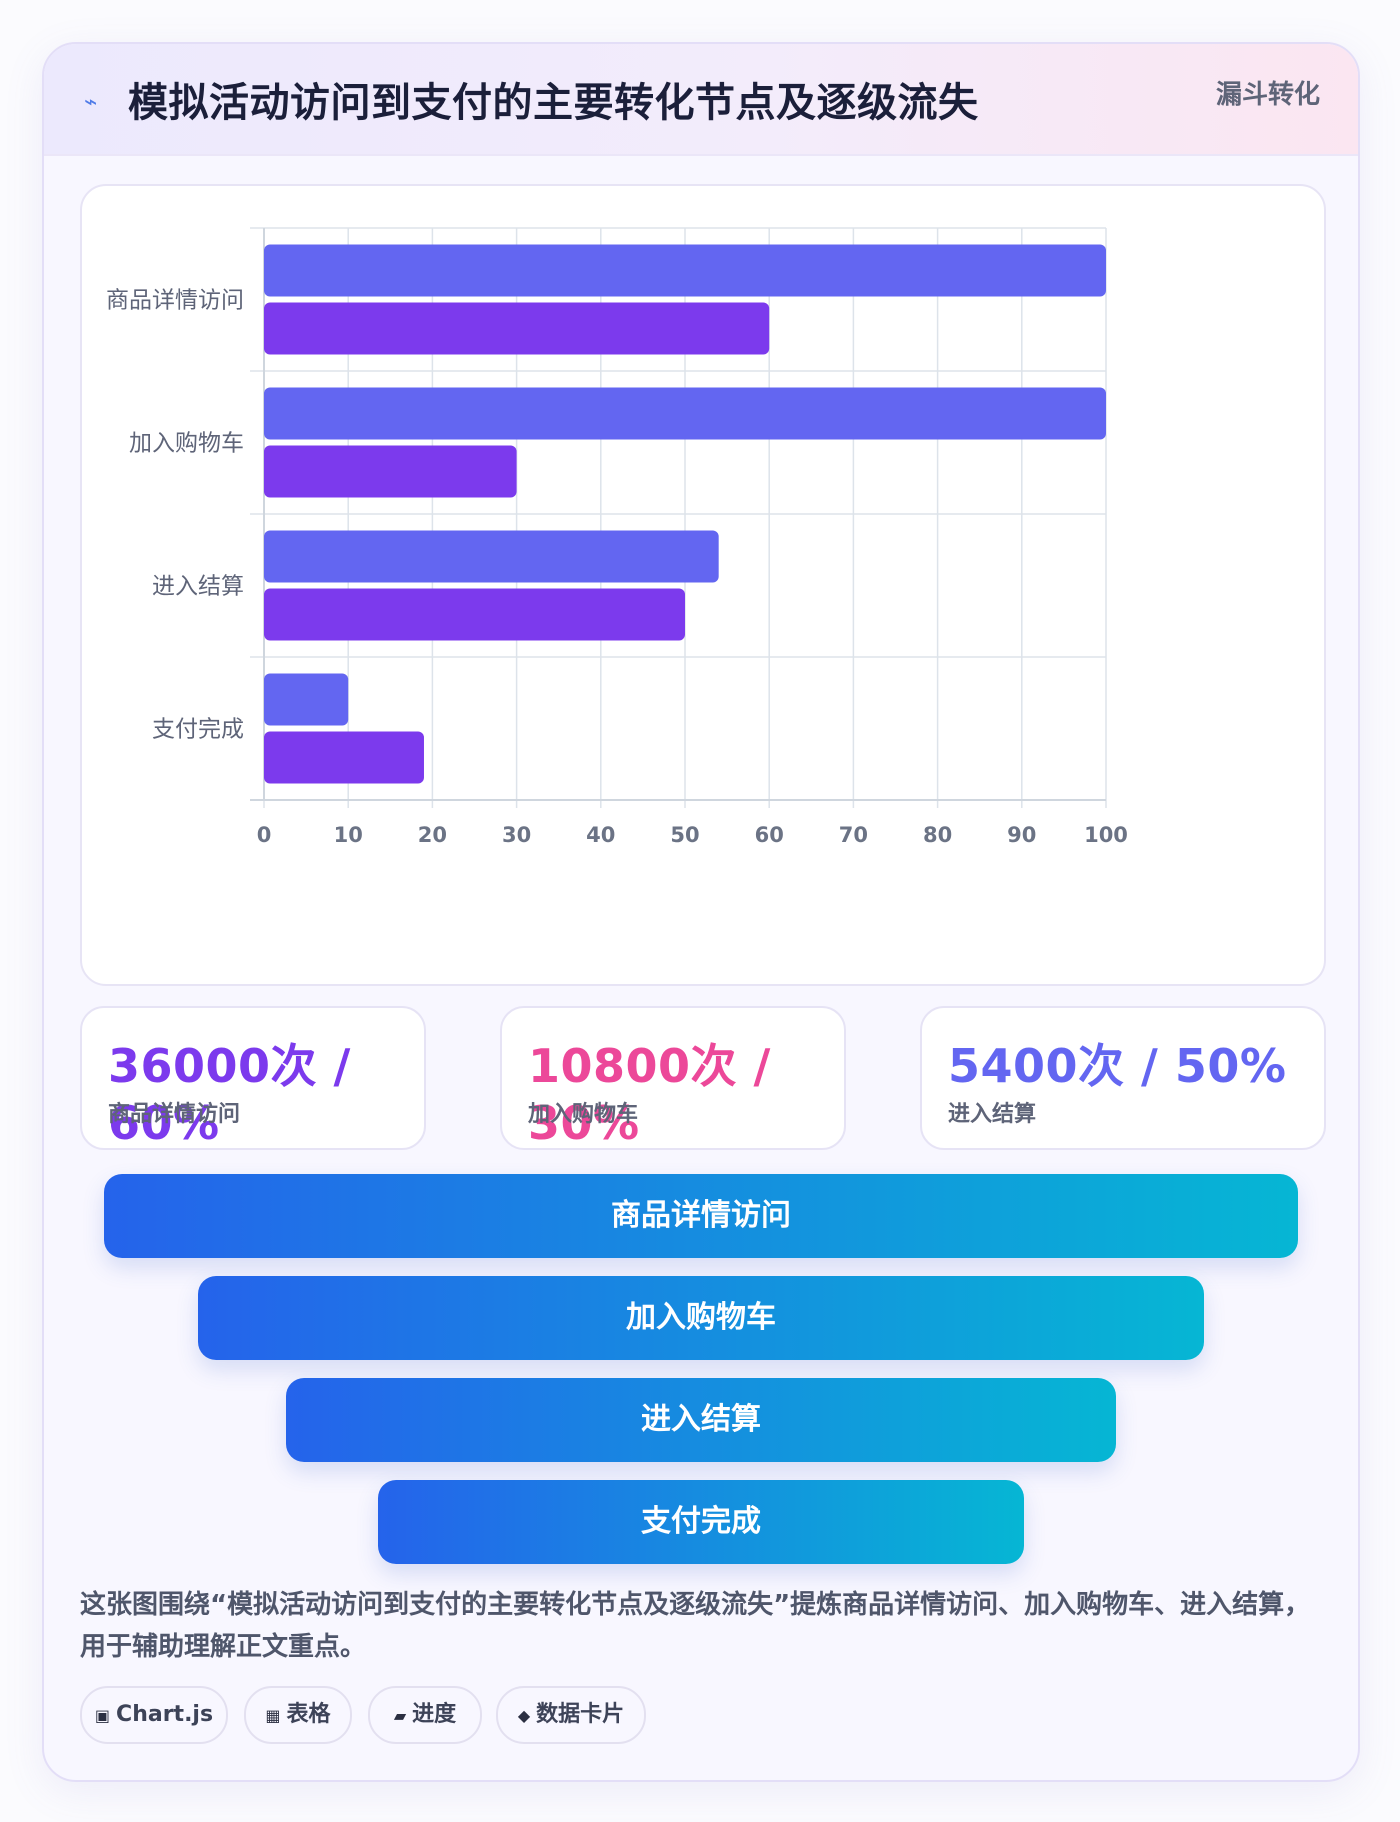  I want to click on y-tick-label: 加入购物车, so click(186, 444).